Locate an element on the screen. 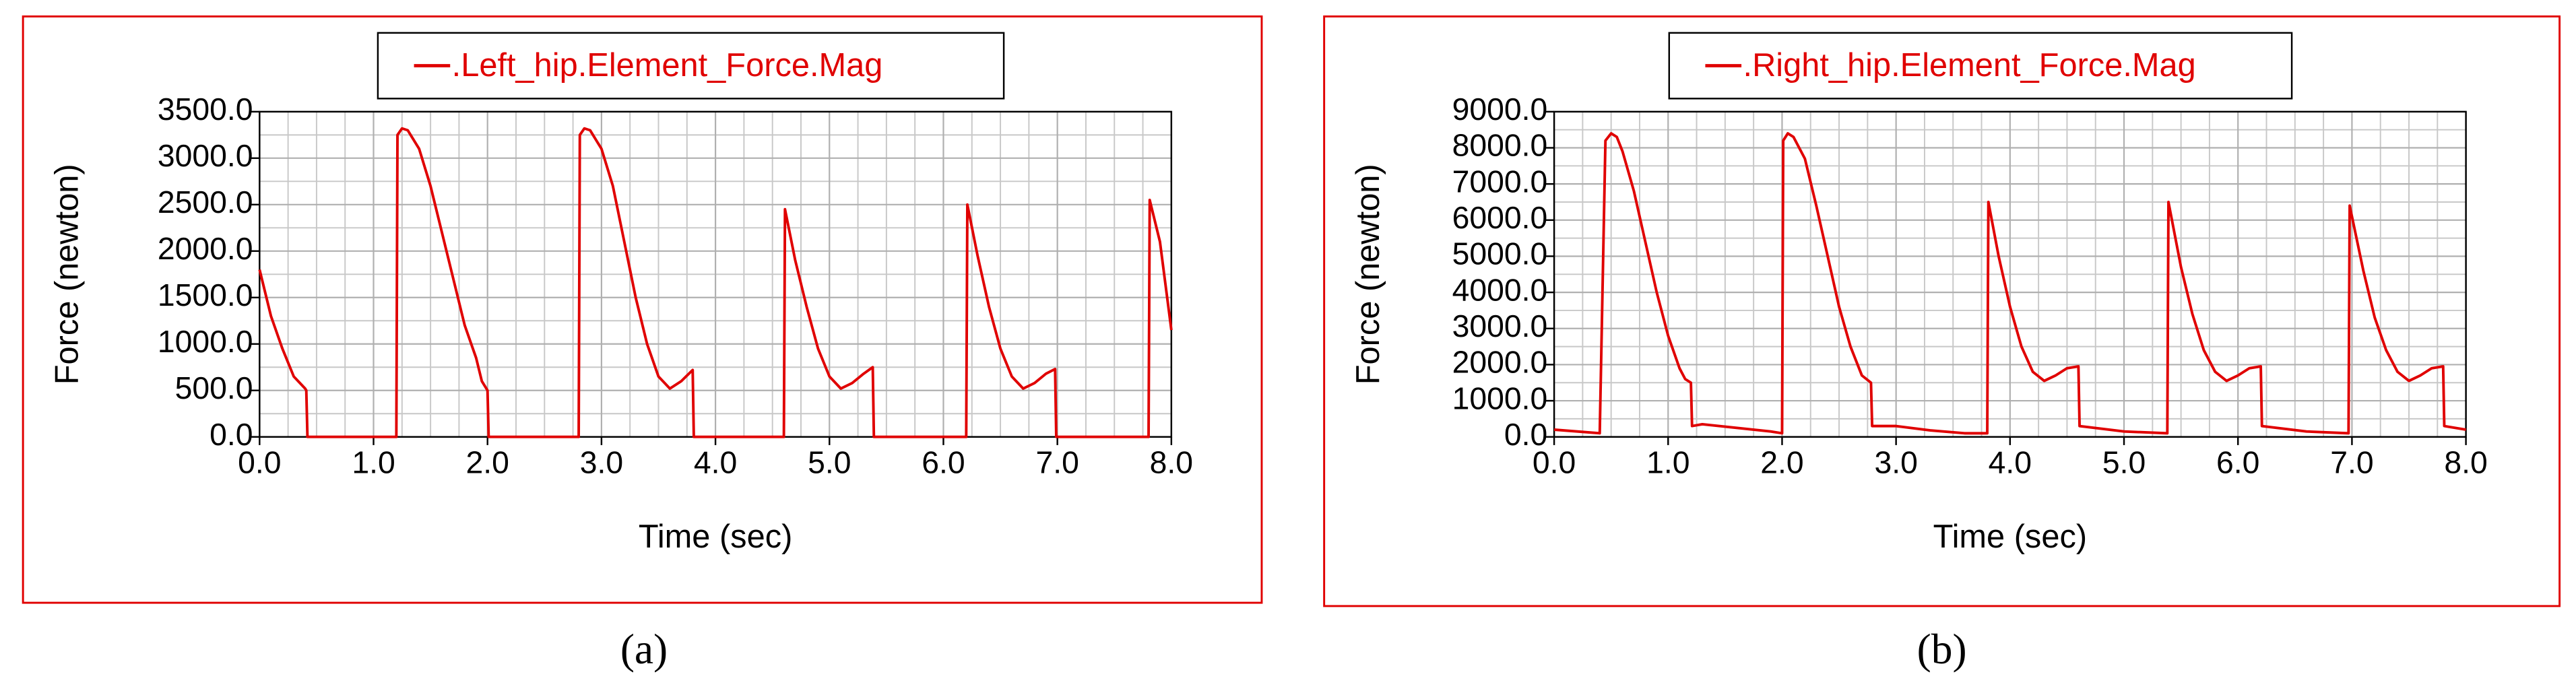 The image size is (2576, 695). y-tick-label: 4000.0 is located at coordinates (1500, 289).